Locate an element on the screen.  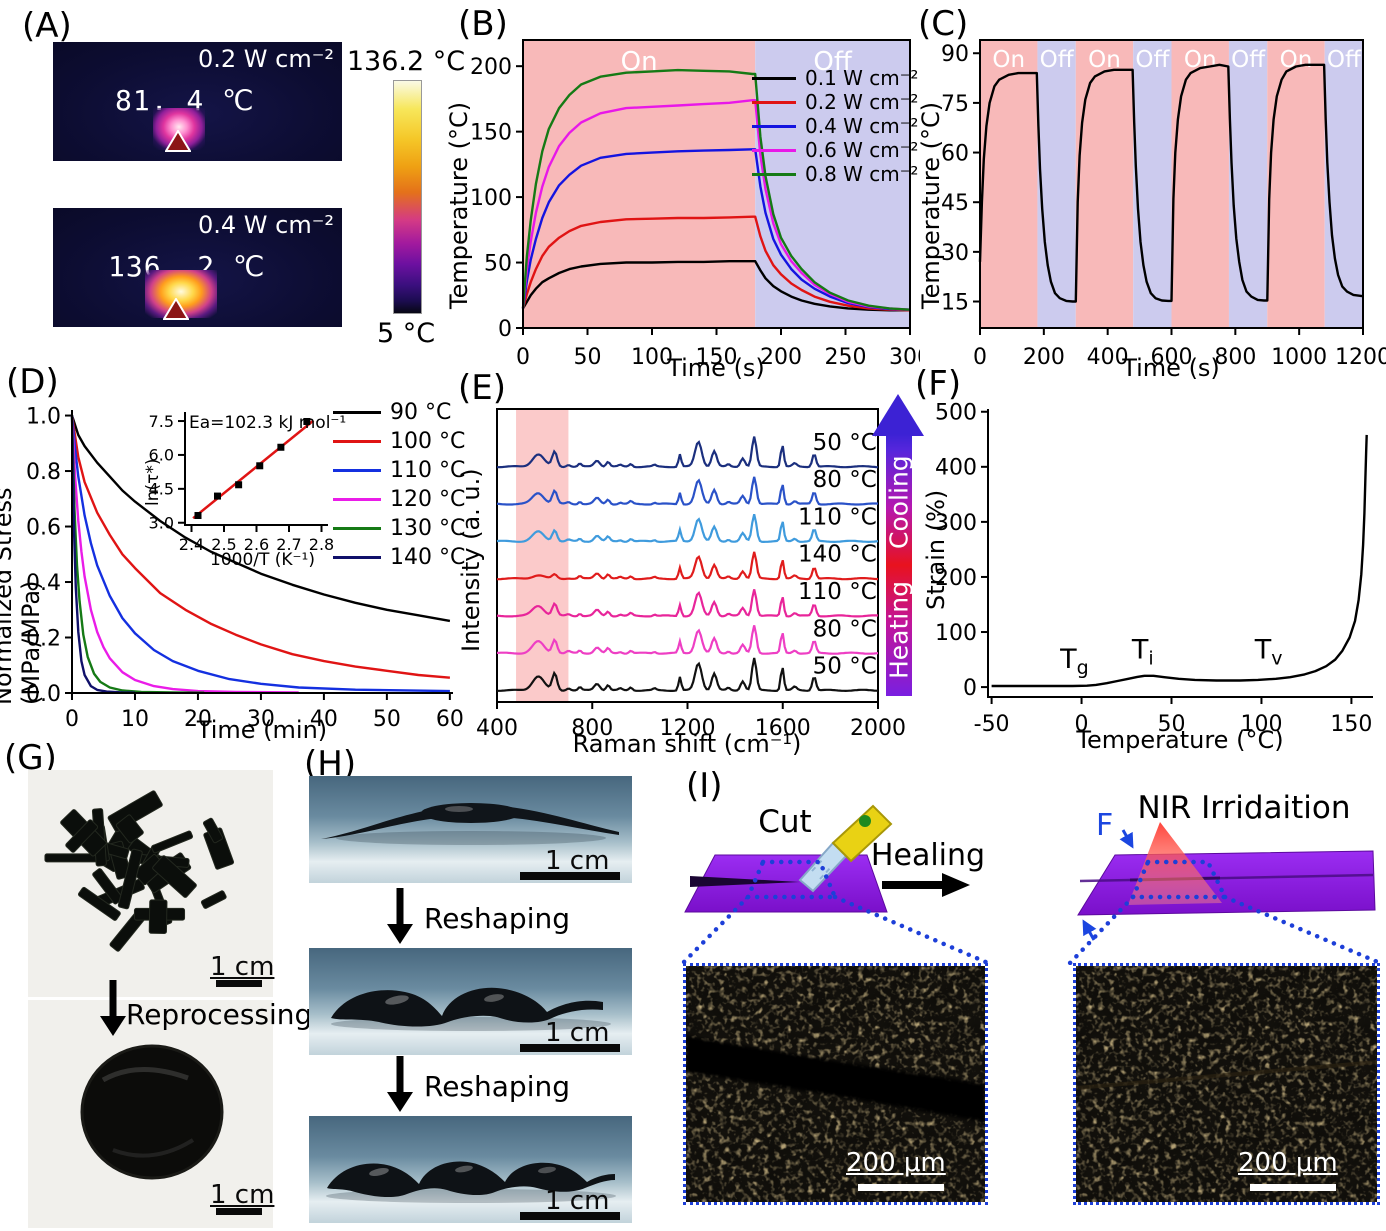
legend-item-label: 0.2 W cm⁻² is located at coordinates (862, 102).